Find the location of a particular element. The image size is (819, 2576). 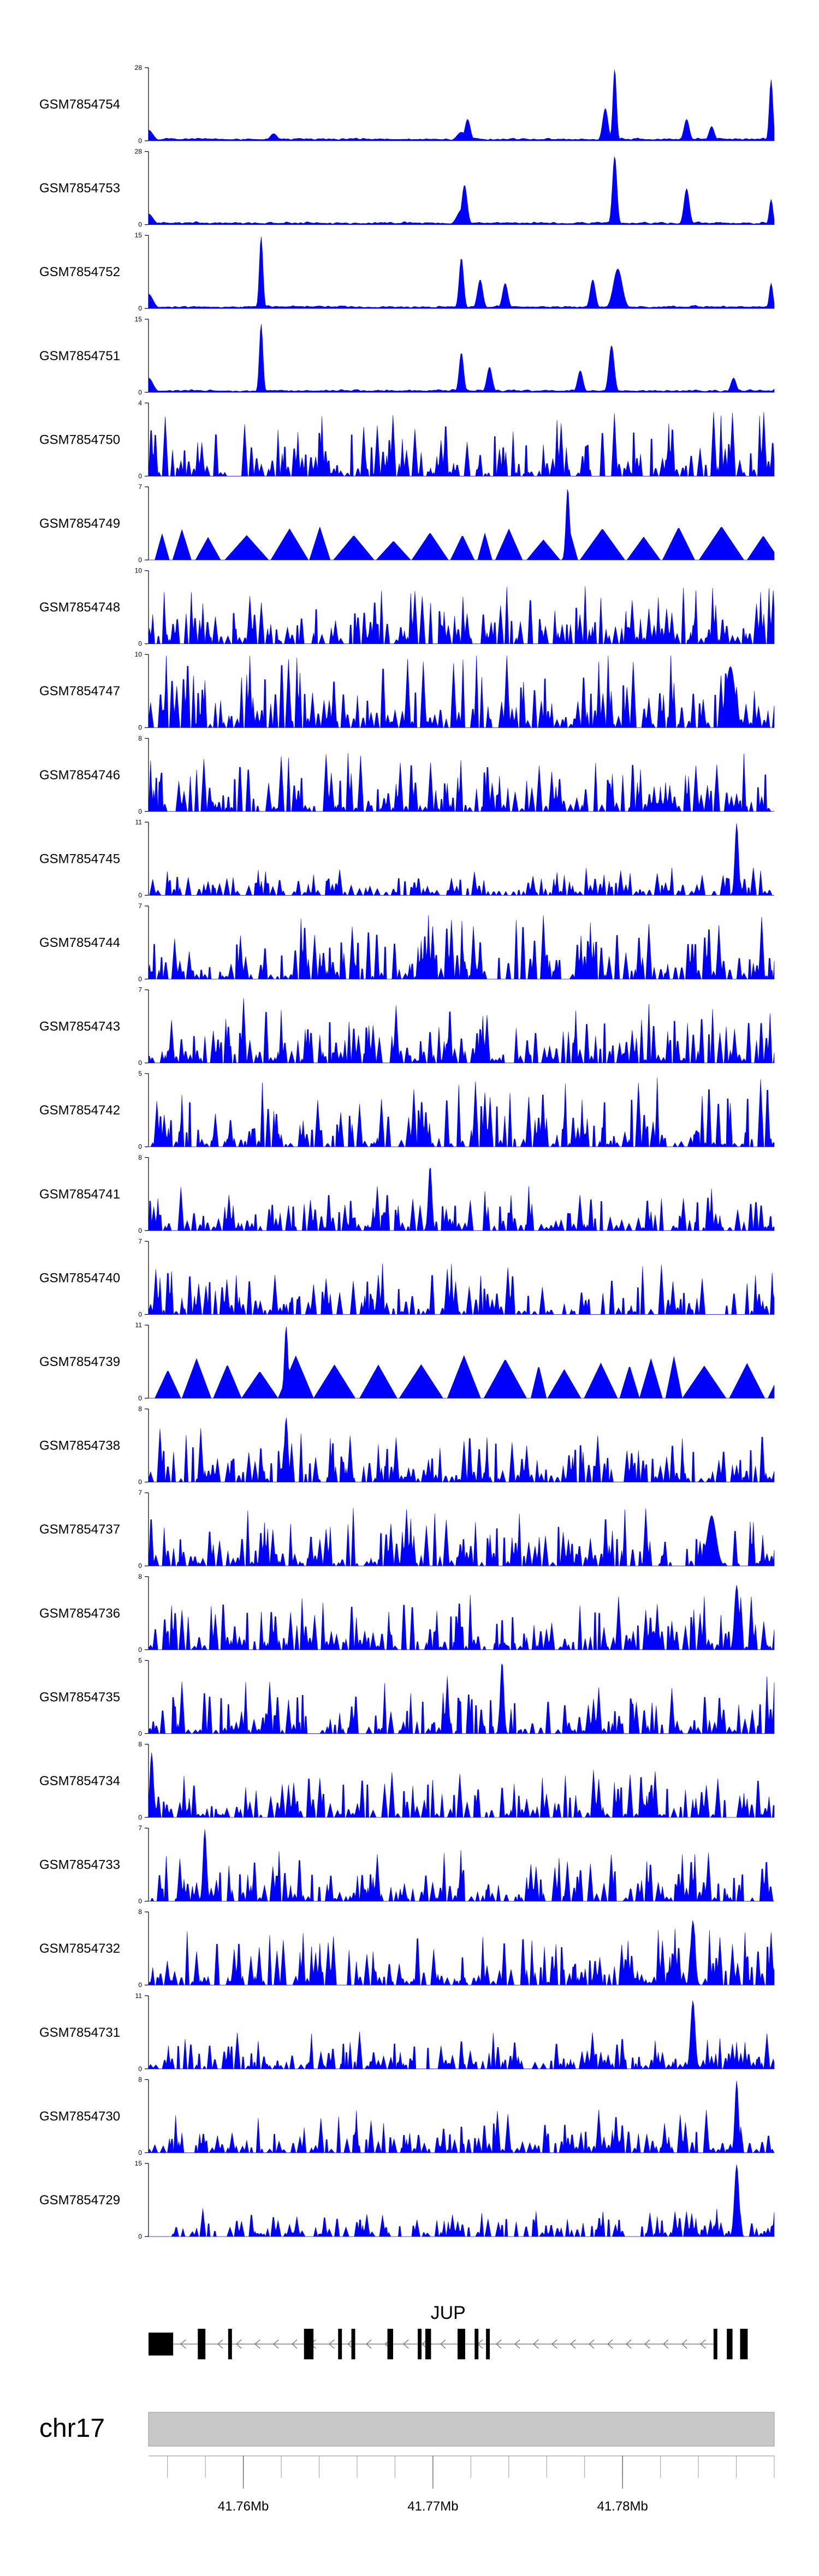

track-GSM7854745: GSM7854745 11 0 is located at coordinates (406, 858).